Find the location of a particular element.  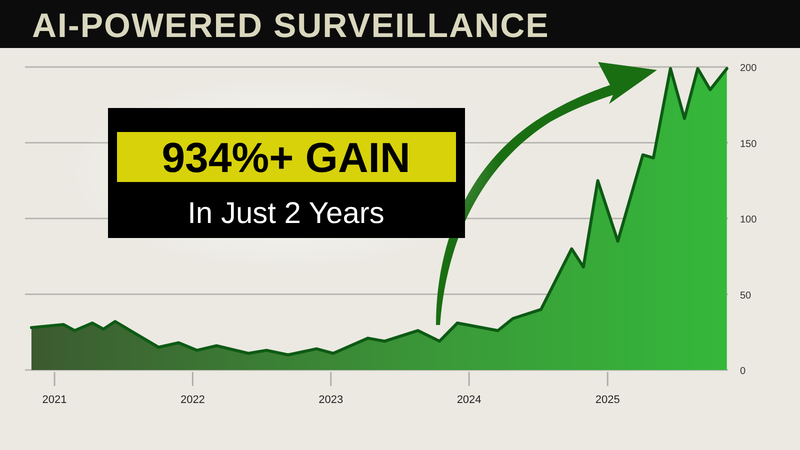

x-tick-label: 2021 is located at coordinates (54, 400).